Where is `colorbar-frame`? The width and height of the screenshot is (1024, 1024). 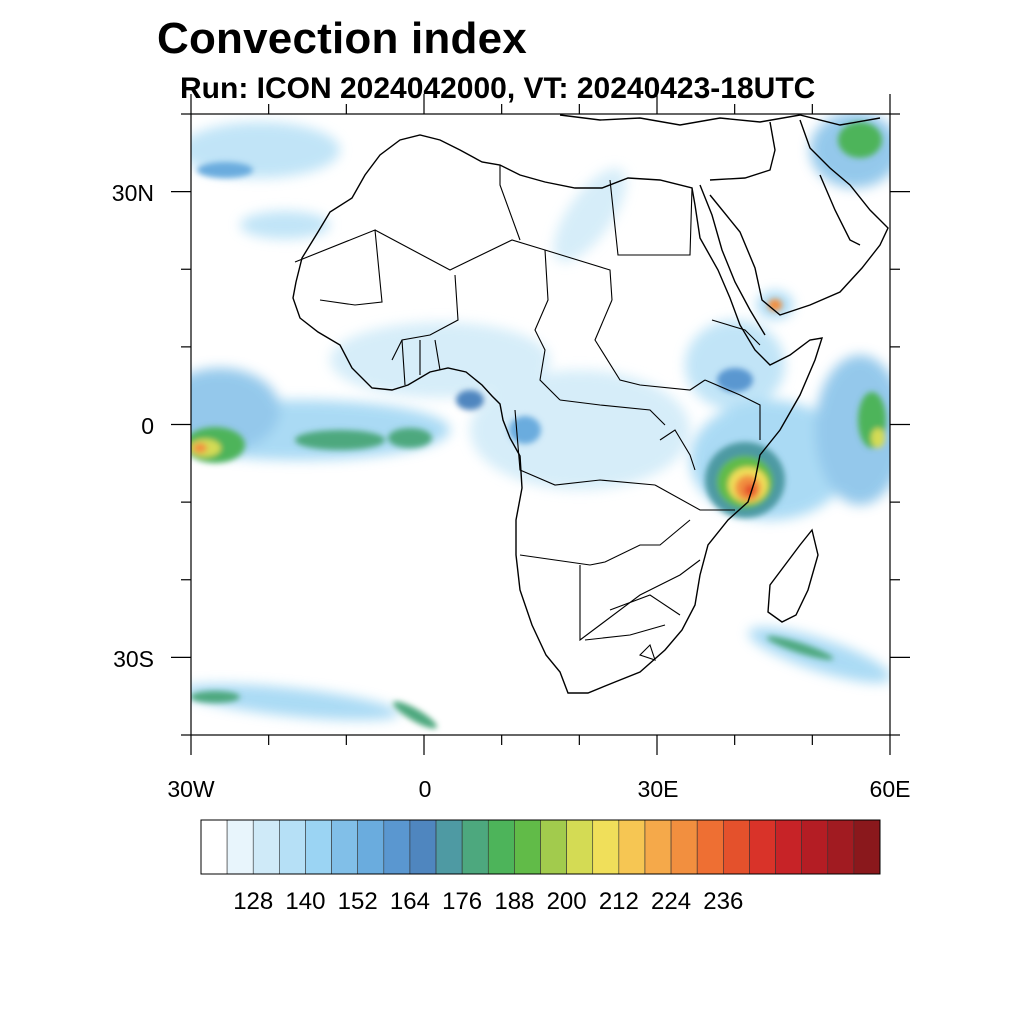
colorbar-frame is located at coordinates (540, 847).